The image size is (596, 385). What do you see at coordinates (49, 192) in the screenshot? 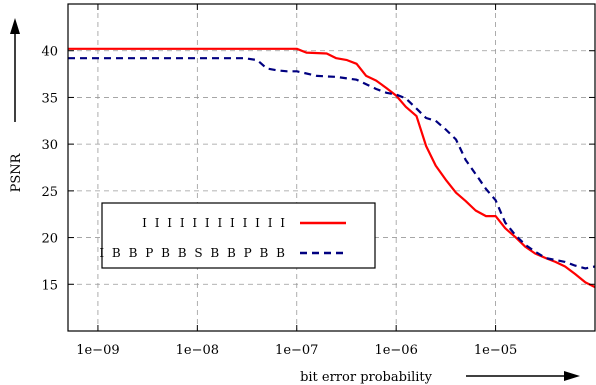
I see `y-tick-label: 25` at bounding box center [49, 192].